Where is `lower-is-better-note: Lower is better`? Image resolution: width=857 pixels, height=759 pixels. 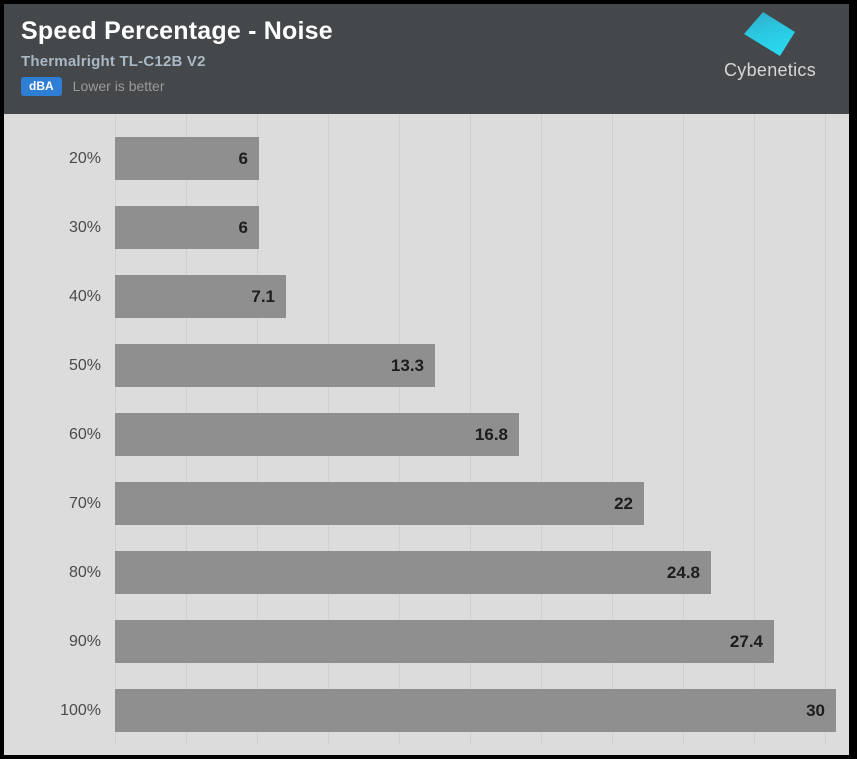 lower-is-better-note: Lower is better is located at coordinates (118, 86).